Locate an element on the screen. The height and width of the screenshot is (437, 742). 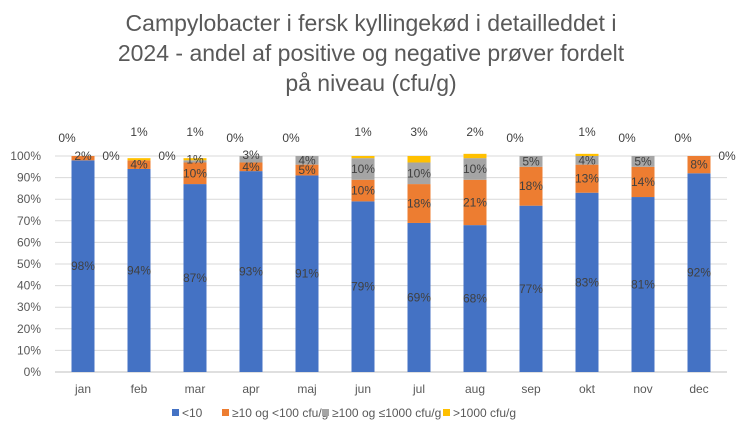
data-label: 68% is located at coordinates (475, 299).